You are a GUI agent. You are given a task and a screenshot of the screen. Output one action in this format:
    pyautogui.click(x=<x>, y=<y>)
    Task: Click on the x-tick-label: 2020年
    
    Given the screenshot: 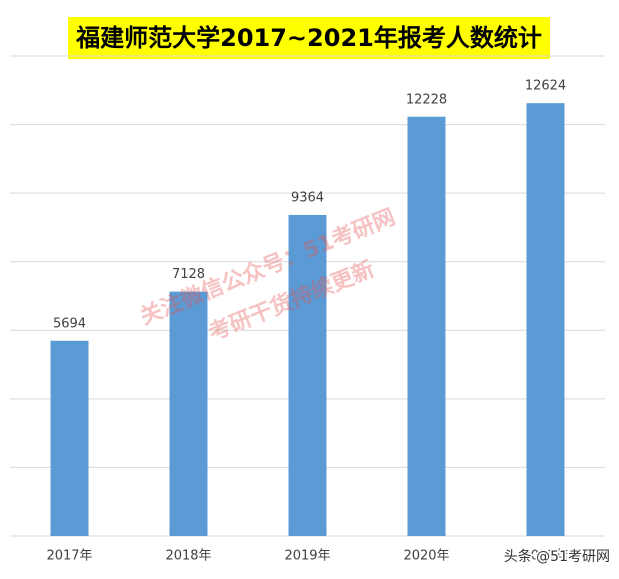 What is the action you would take?
    pyautogui.click(x=426, y=556)
    